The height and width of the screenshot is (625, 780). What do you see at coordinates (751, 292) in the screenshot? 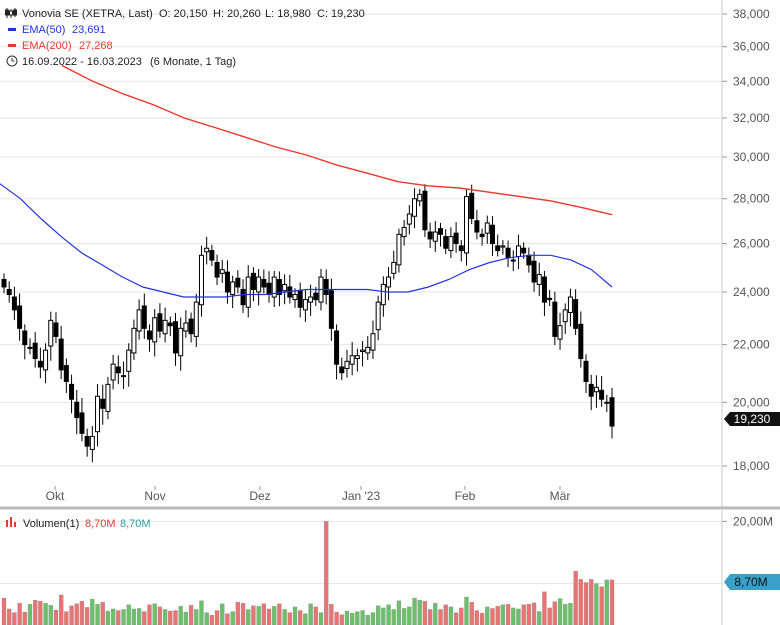
I see `y-tick-label: 24,000` at bounding box center [751, 292].